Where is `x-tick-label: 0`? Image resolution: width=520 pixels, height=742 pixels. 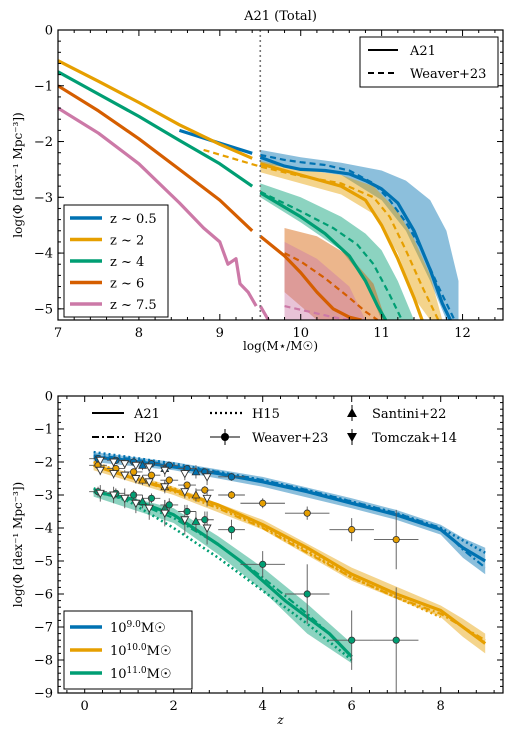 x-tick-label: 0 is located at coordinates (85, 706).